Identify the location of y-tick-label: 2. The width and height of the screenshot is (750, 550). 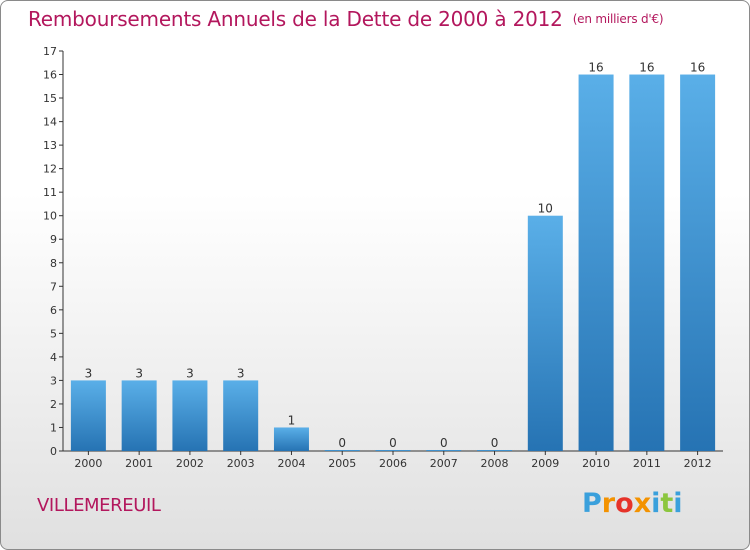
(53, 404).